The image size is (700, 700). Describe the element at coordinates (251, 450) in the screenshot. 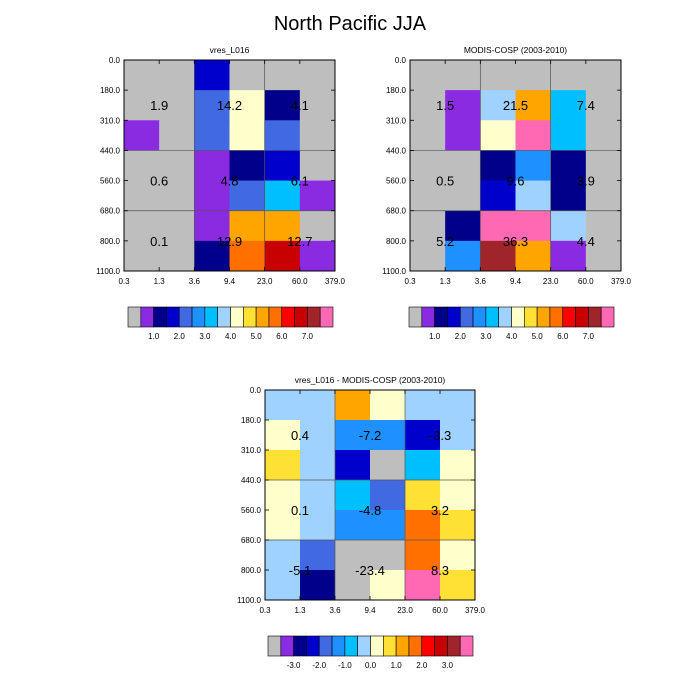

I see `y-tick-label: 310.0` at that location.